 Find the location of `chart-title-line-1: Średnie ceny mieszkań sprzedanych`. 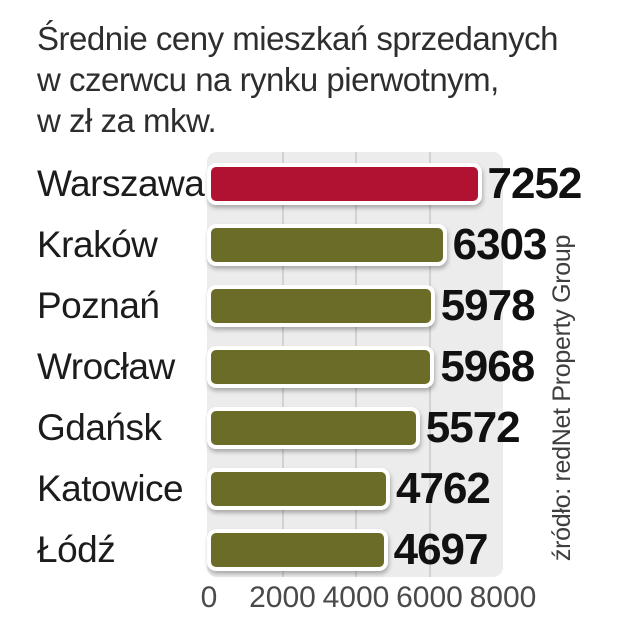

chart-title-line-1: Średnie ceny mieszkań sprzedanych is located at coordinates (297, 38).